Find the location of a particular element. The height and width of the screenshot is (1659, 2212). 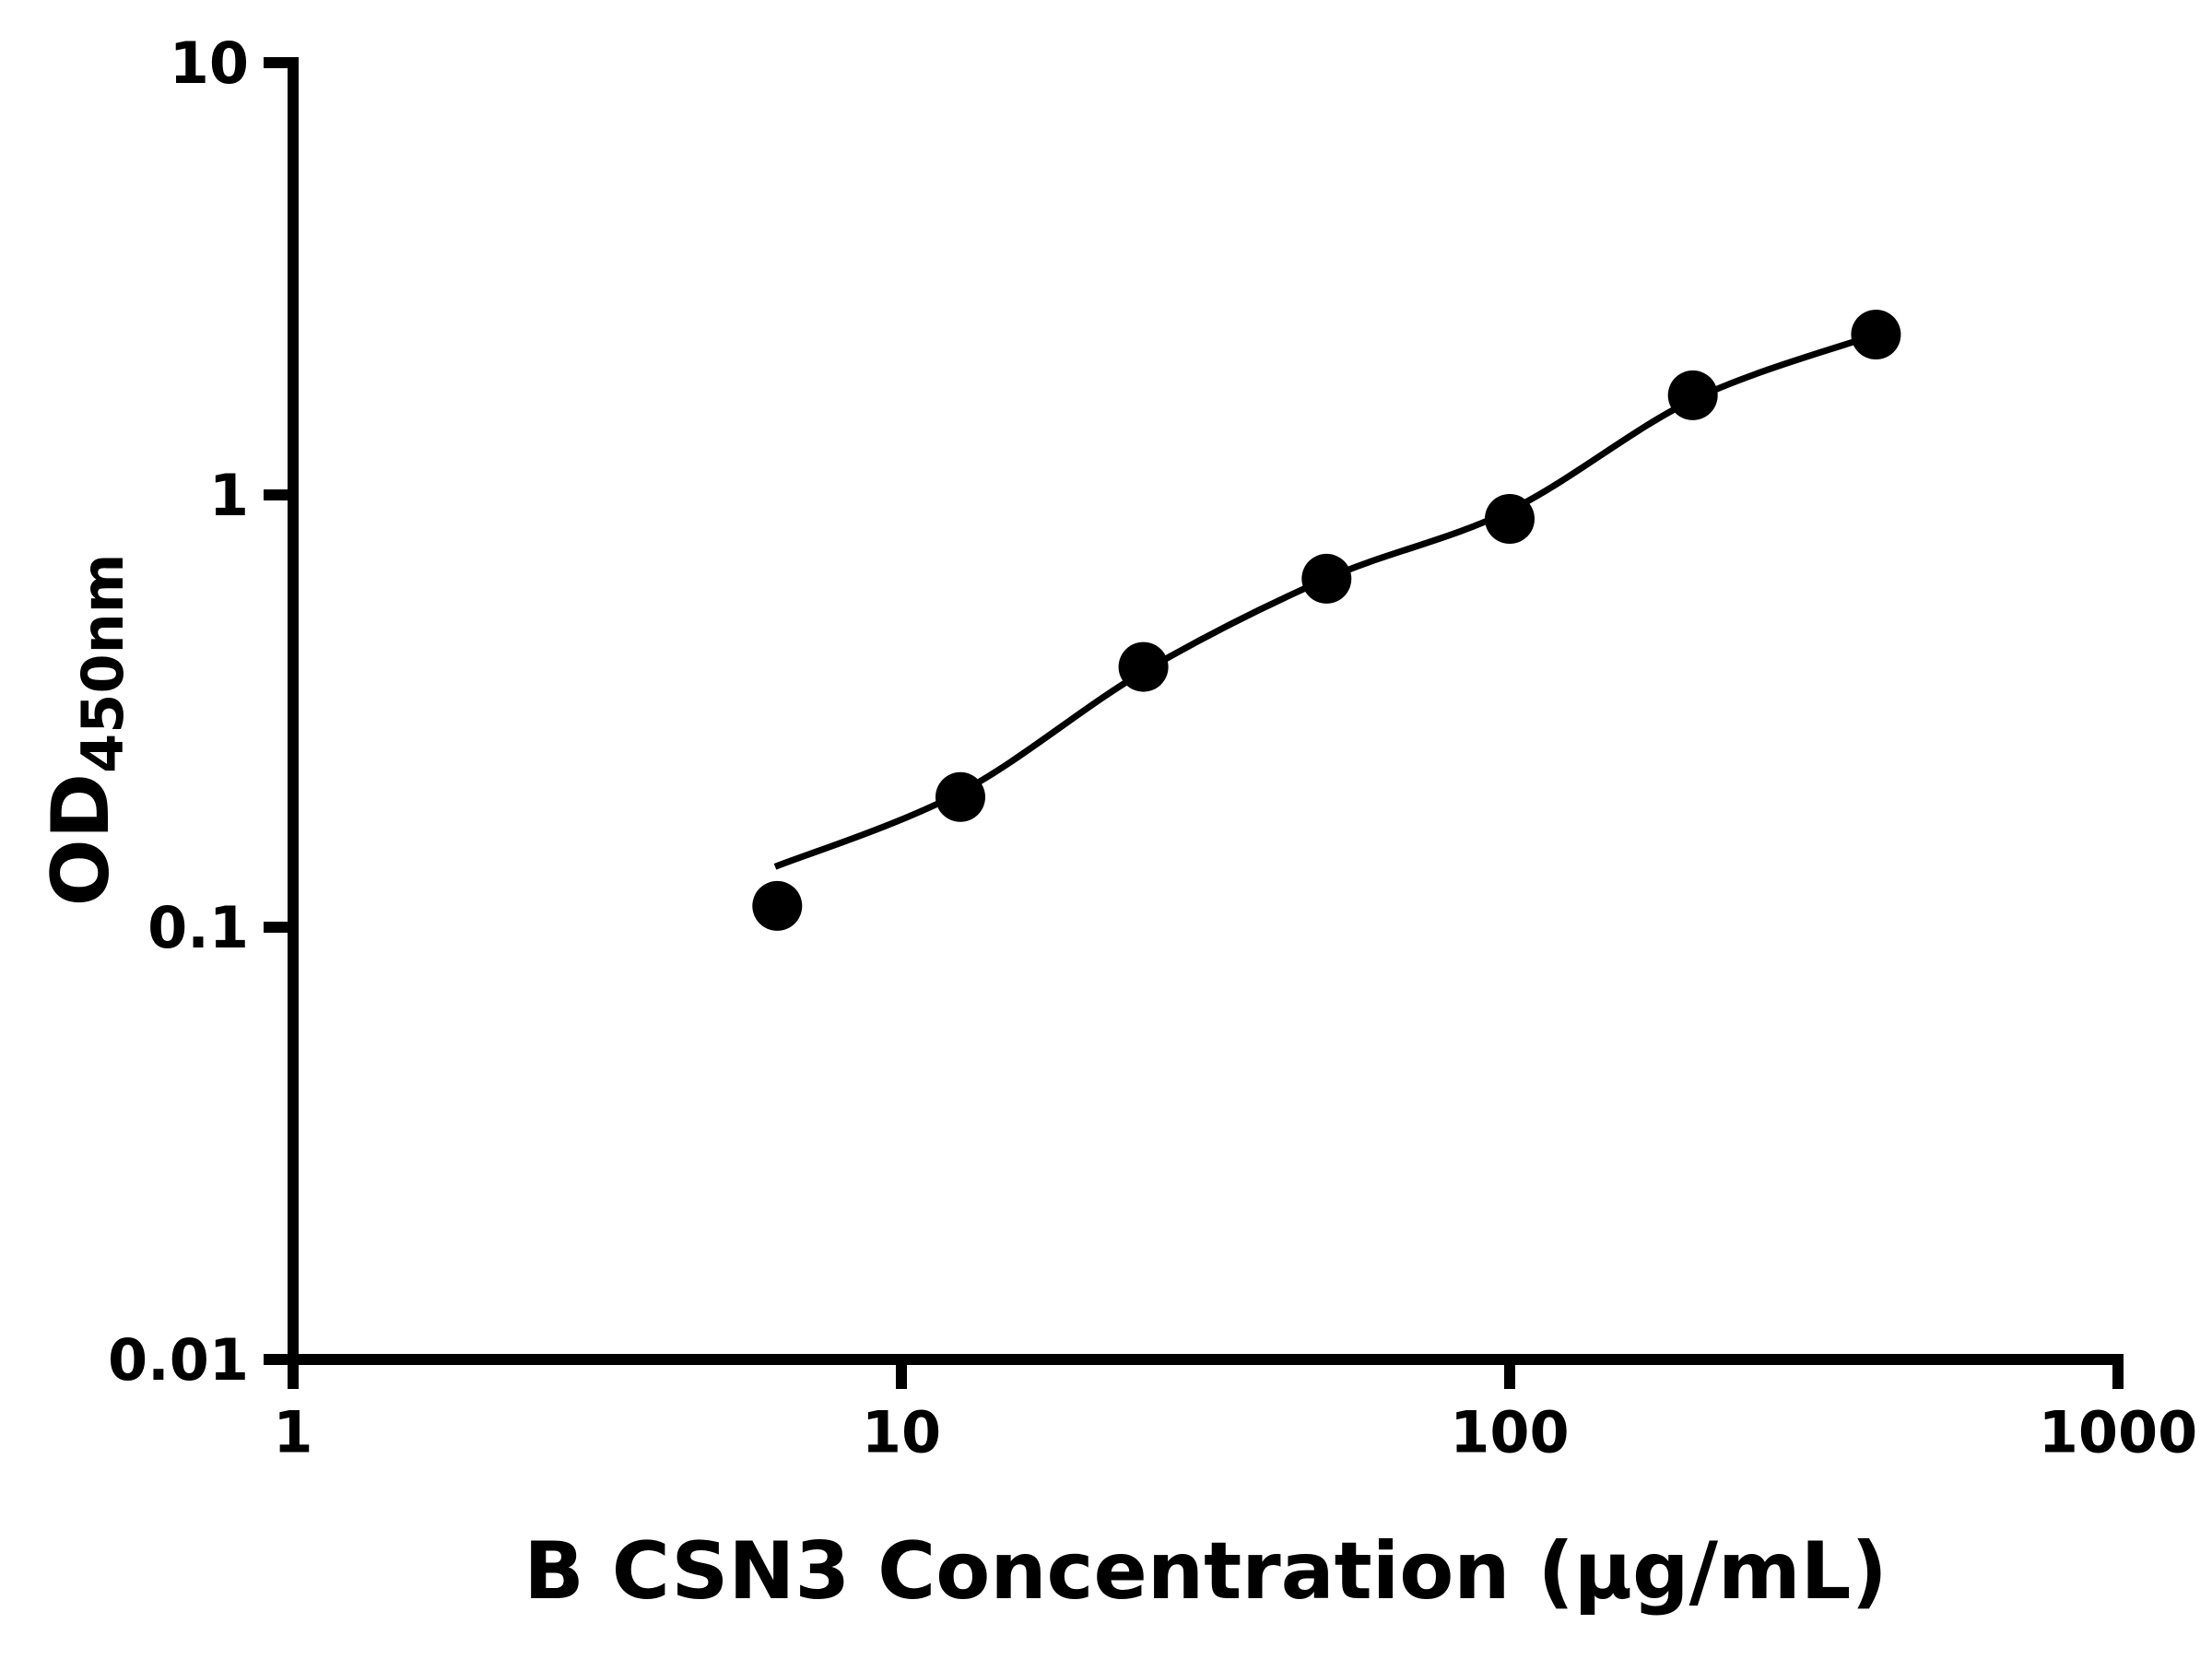

x-axis-title: B CSN3 Concentration (μg/mL) is located at coordinates (1206, 1571).